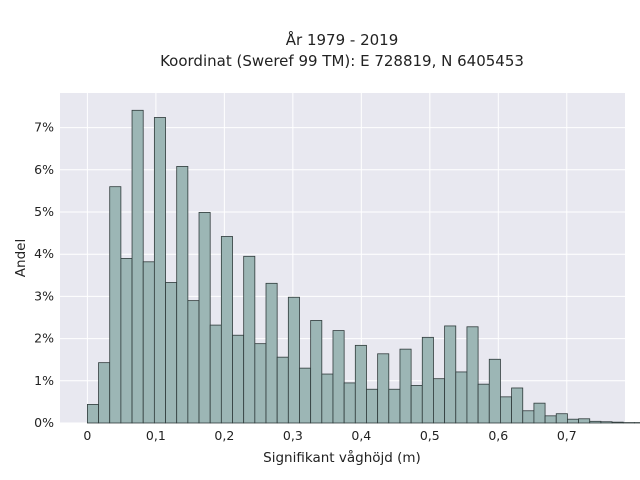 The height and width of the screenshot is (480, 640). What do you see at coordinates (44, 275) in the screenshot?
I see `y-axis-ticks: 0% 1% 2% 3% 4% 5% 6% 7%` at bounding box center [44, 275].